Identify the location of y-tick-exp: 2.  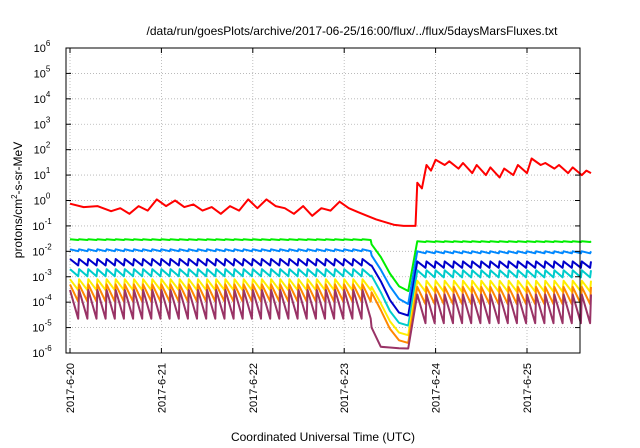
(48, 145).